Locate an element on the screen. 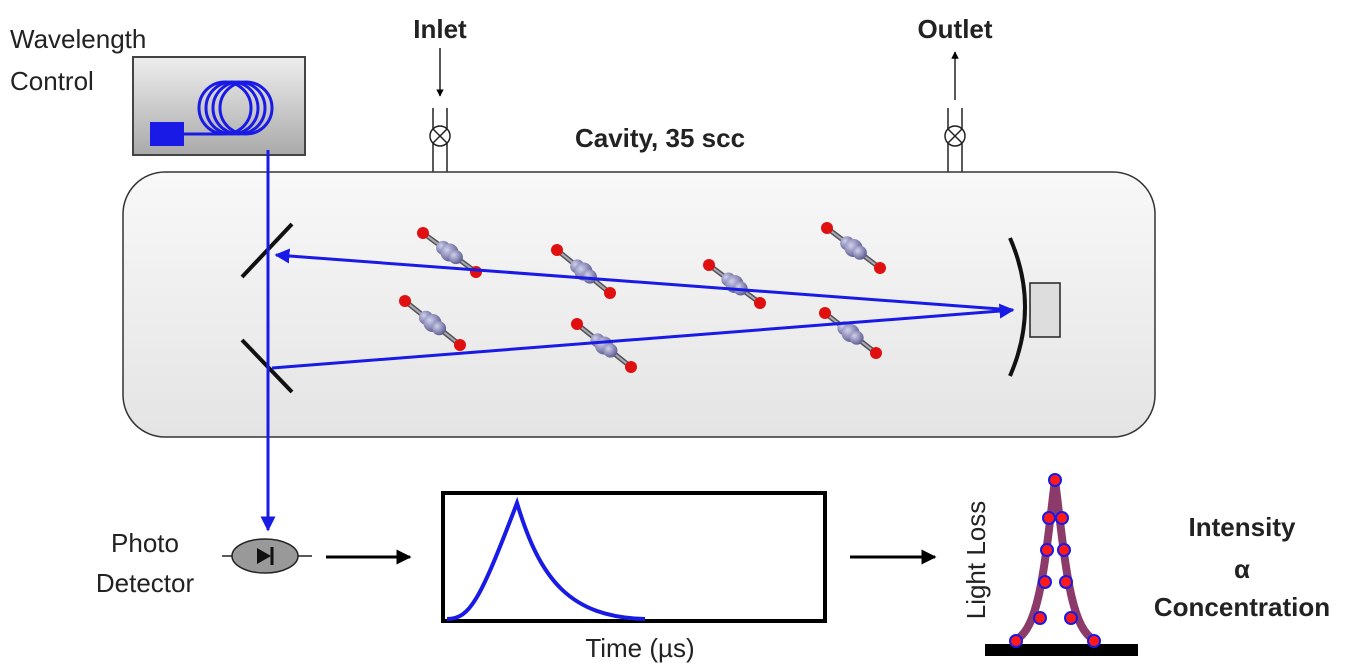 Image resolution: width=1361 pixels, height=665 pixels. label: Time (µs) is located at coordinates (639, 648).